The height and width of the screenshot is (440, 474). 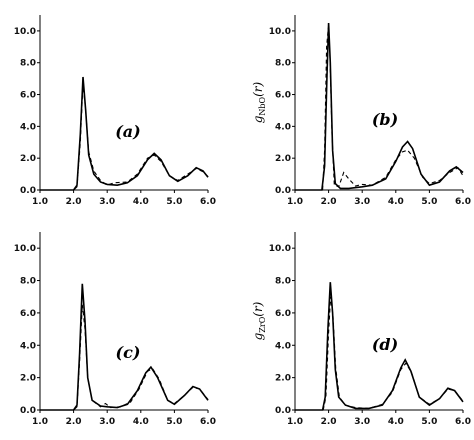 I want to click on y-axis-label-subscript: NbO, so click(x=262, y=105).